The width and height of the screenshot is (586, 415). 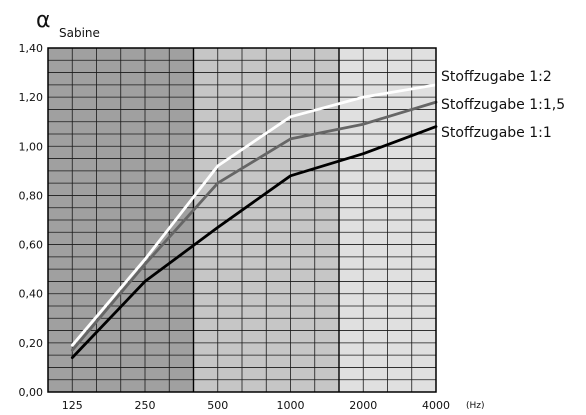 What do you see at coordinates (31, 245) in the screenshot?
I see `y-tick-label: 0,60` at bounding box center [31, 245].